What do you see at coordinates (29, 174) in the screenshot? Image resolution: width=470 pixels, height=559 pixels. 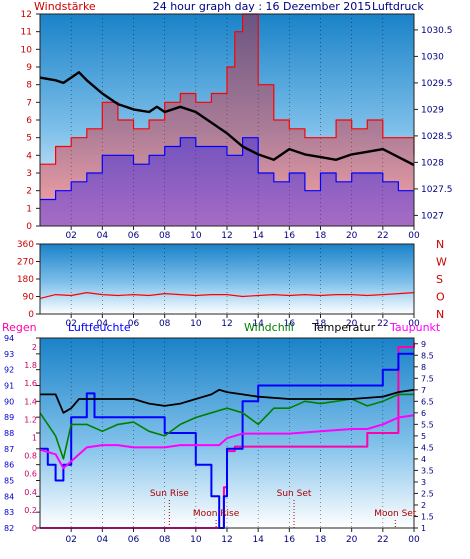 I see `wind-left-tick-label: 3` at bounding box center [29, 174].